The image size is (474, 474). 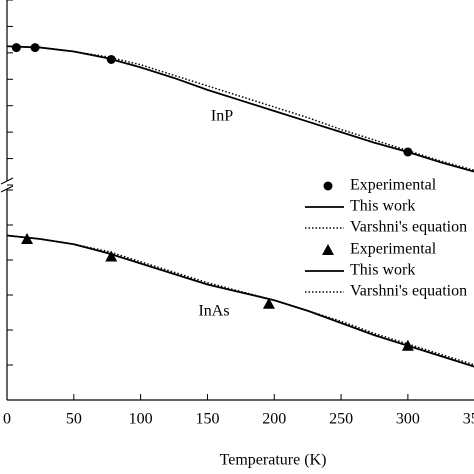 I want to click on x-tick-label: 250, so click(x=341, y=419).